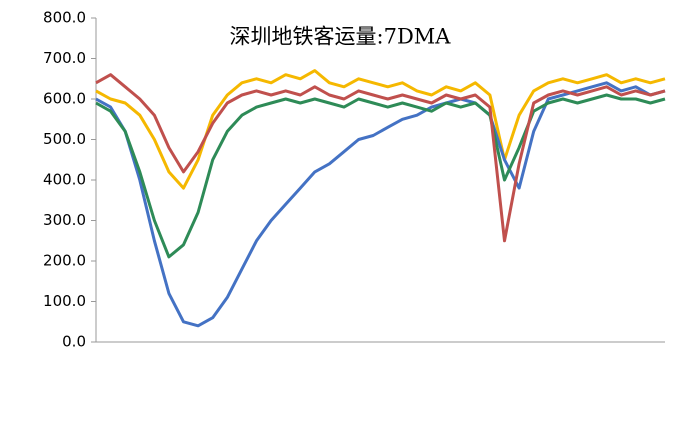 This screenshot has height=428, width=679. Describe the element at coordinates (64, 99) in the screenshot. I see `y-tick-label: 600.0` at that location.